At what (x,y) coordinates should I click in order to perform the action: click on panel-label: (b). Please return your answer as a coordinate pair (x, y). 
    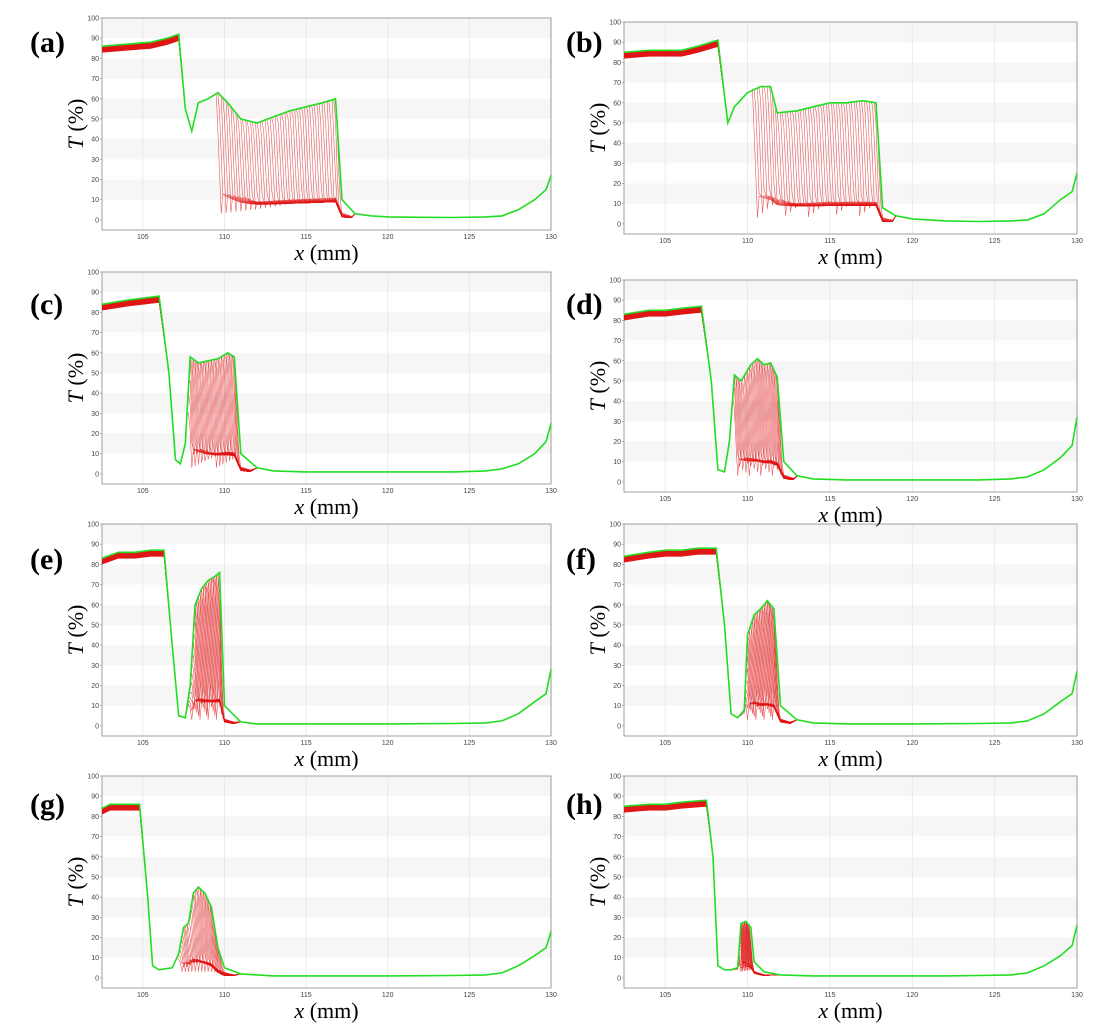
    Looking at the image, I should click on (584, 42).